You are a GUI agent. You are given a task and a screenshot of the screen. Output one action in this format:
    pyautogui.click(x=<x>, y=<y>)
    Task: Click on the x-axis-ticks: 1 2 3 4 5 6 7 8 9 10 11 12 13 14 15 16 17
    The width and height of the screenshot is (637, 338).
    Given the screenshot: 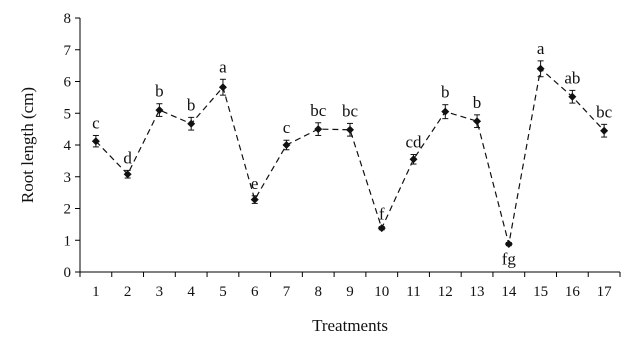 What is the action you would take?
    pyautogui.click(x=350, y=286)
    